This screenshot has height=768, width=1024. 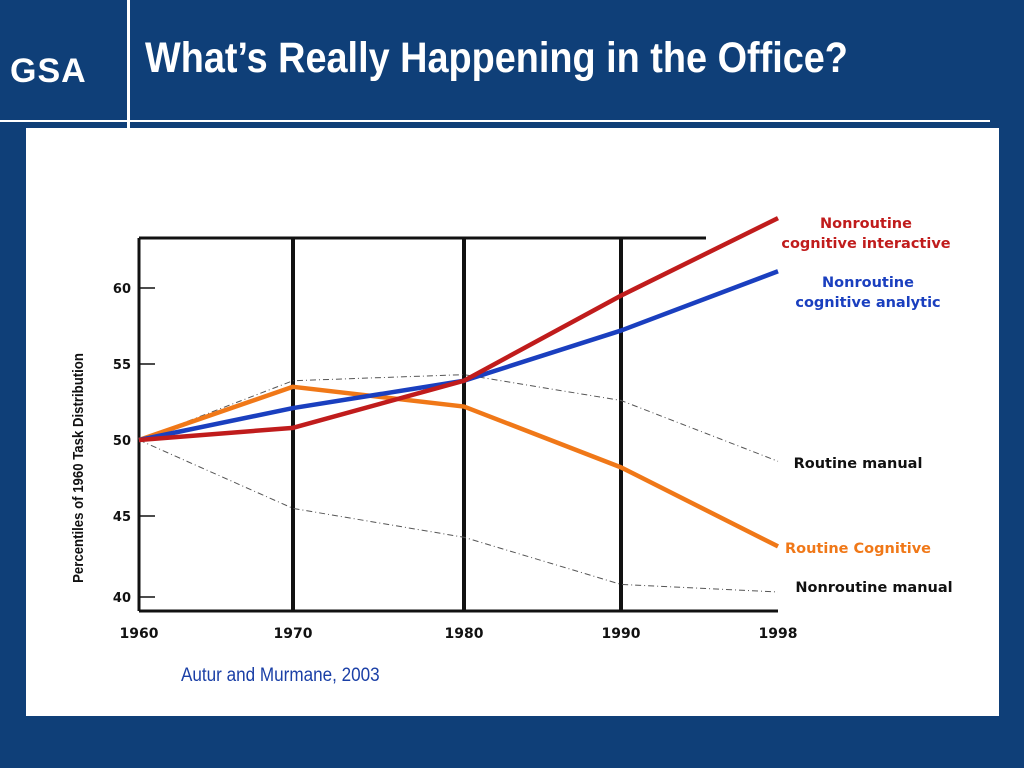 I want to click on slide-title: What’s Really Happening in the Office?, so click(x=496, y=58).